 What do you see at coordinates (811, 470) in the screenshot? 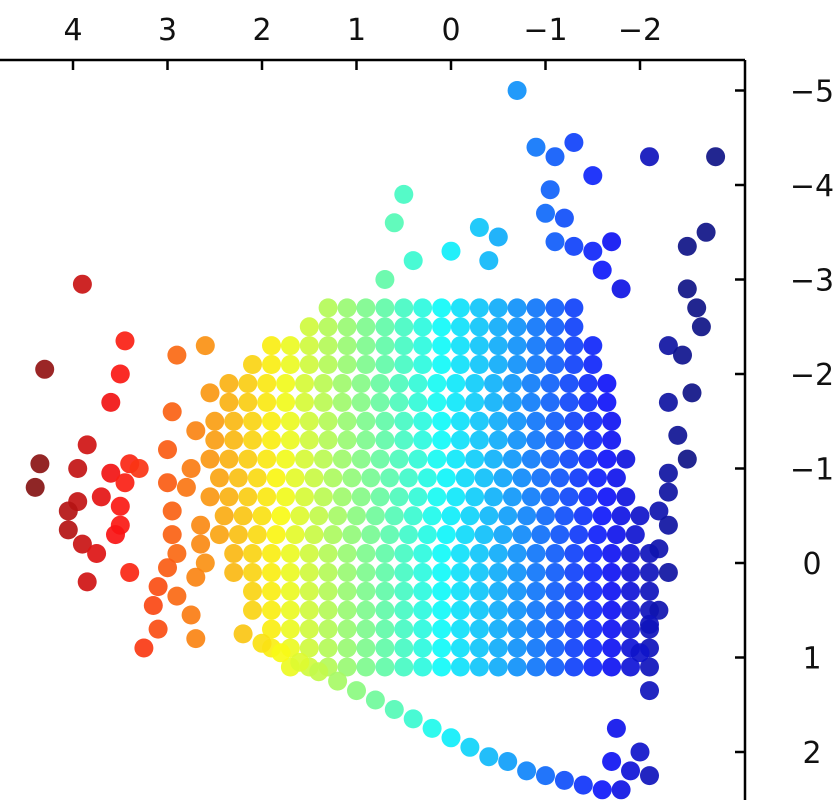
I see `y-tick-label: −1` at bounding box center [811, 470].